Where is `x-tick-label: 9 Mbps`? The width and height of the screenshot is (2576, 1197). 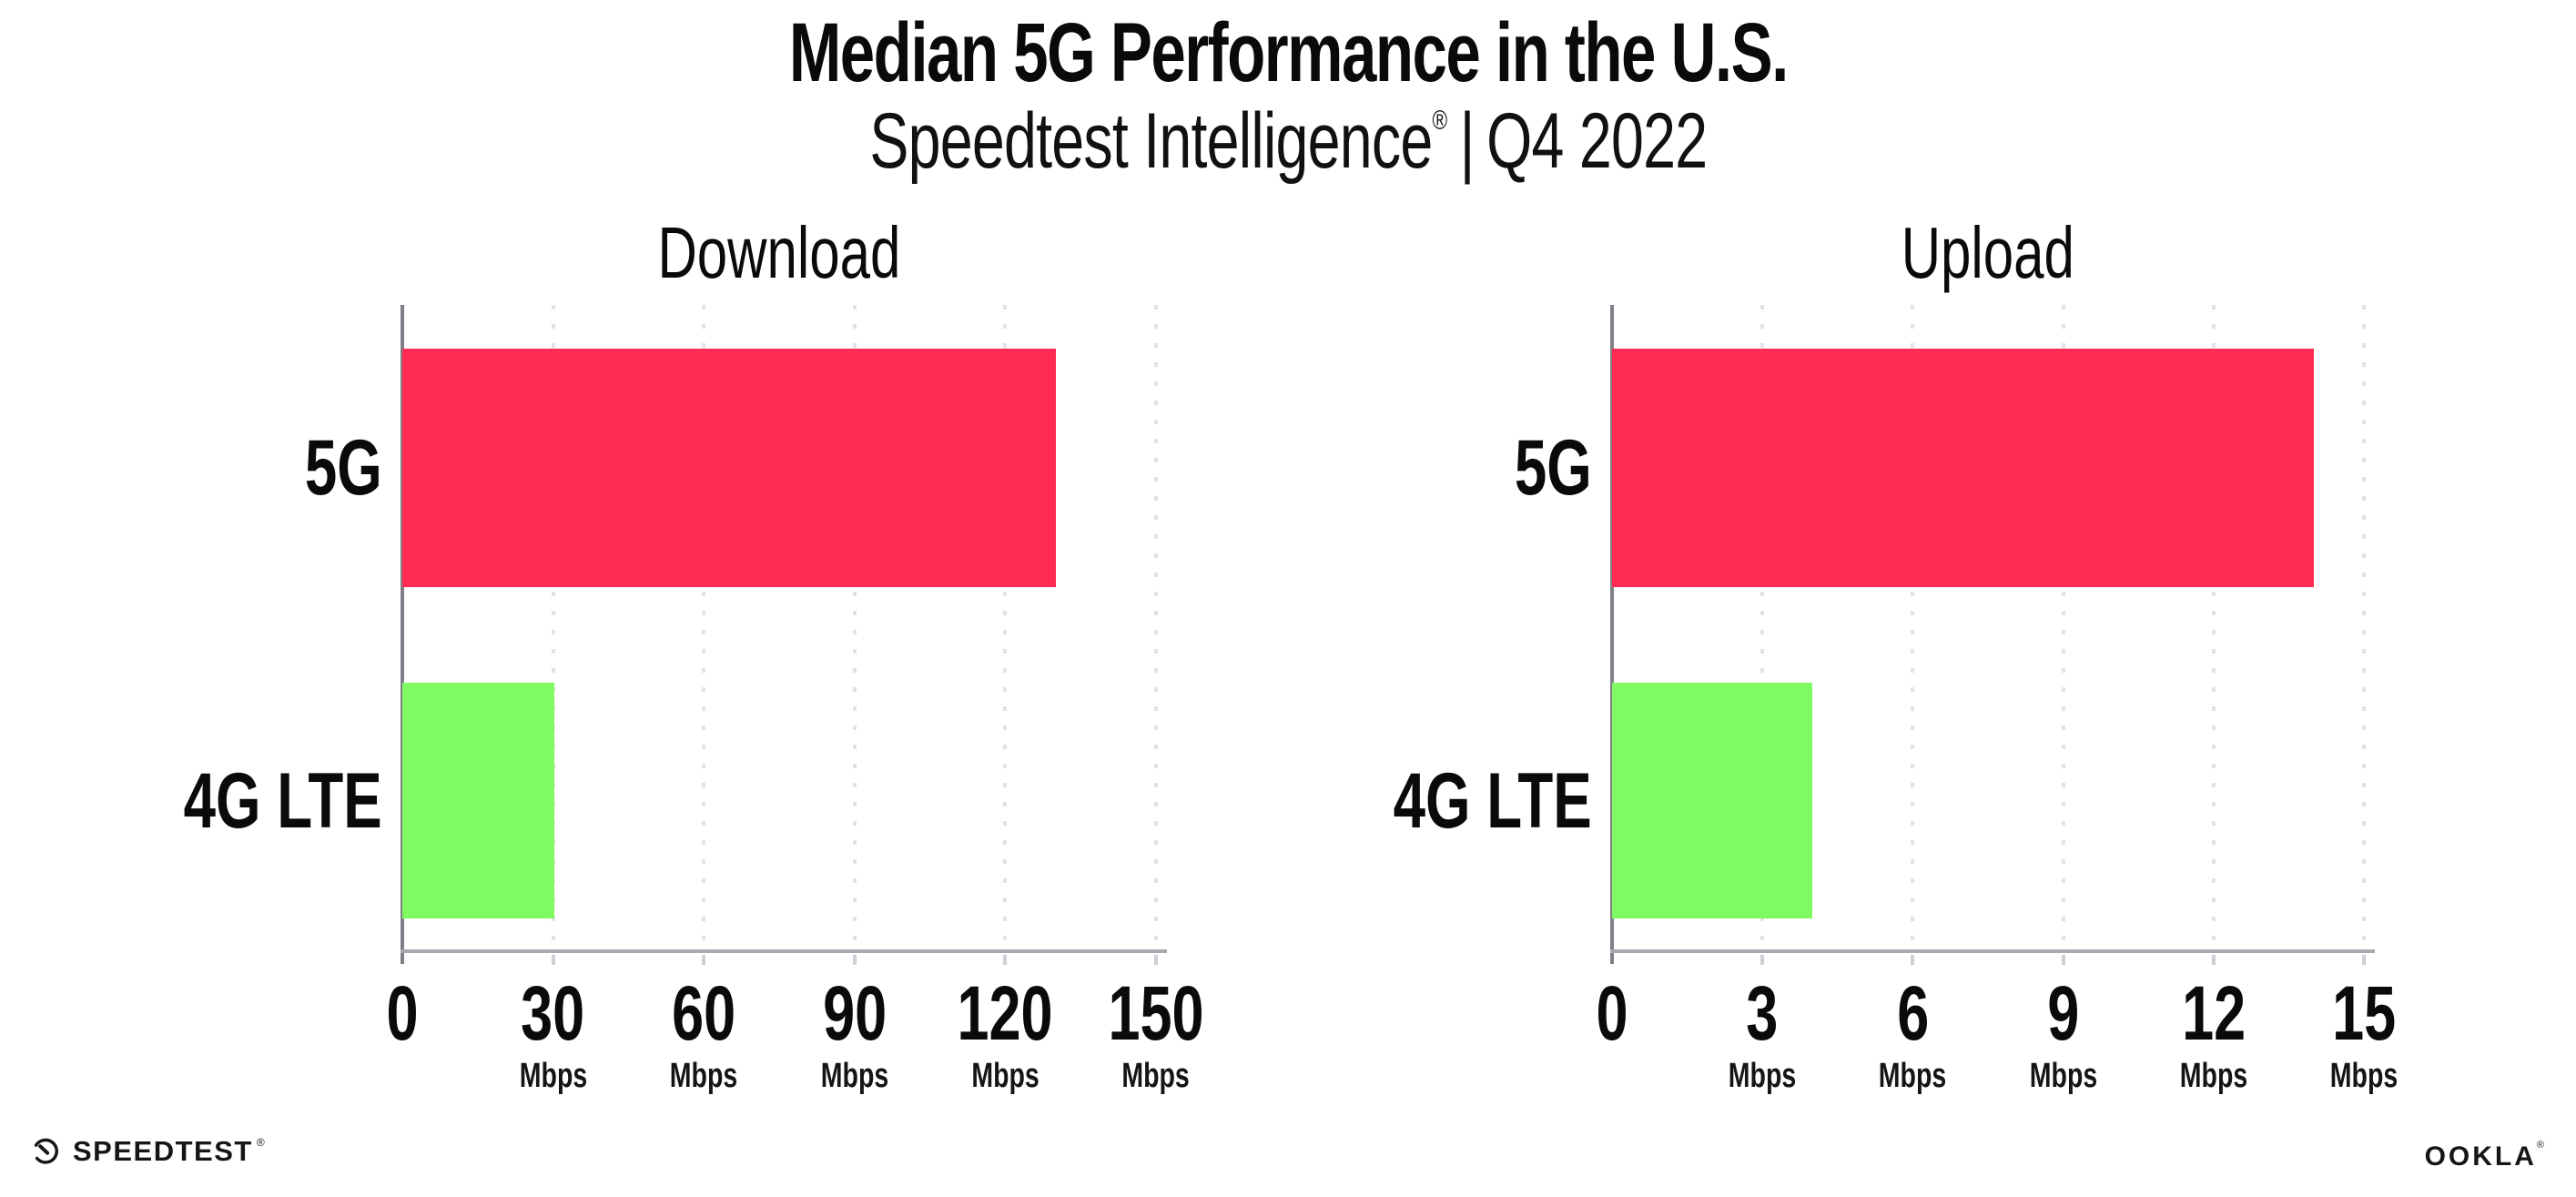
x-tick-label: 9 Mbps is located at coordinates (2063, 1034).